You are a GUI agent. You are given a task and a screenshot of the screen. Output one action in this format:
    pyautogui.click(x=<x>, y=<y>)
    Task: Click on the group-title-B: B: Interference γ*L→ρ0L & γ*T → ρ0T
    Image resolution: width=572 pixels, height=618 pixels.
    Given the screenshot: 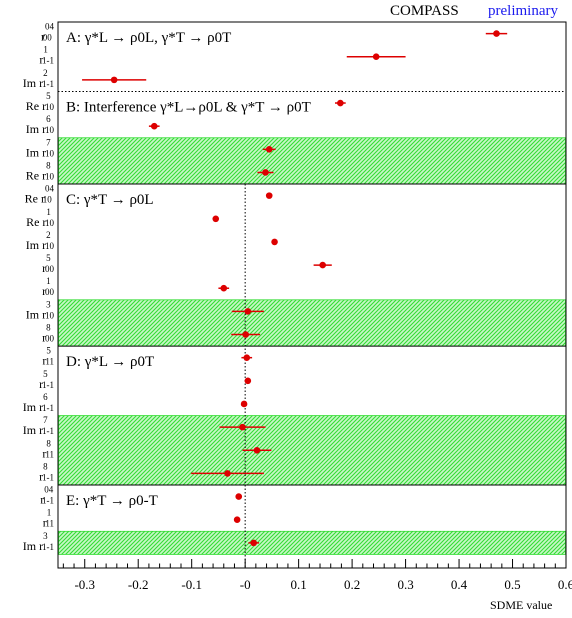 What is the action you would take?
    pyautogui.click(x=188, y=107)
    